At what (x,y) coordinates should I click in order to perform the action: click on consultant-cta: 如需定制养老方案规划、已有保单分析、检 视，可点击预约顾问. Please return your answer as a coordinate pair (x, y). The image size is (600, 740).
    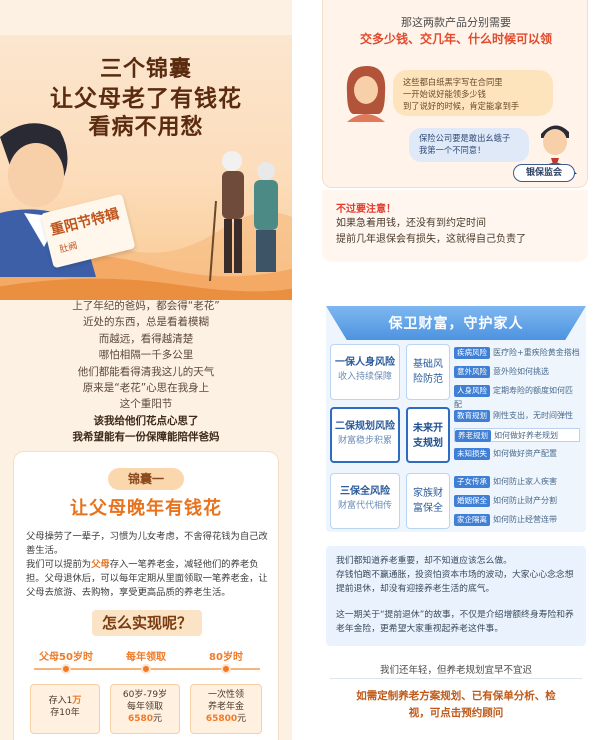
    Looking at the image, I should click on (456, 705).